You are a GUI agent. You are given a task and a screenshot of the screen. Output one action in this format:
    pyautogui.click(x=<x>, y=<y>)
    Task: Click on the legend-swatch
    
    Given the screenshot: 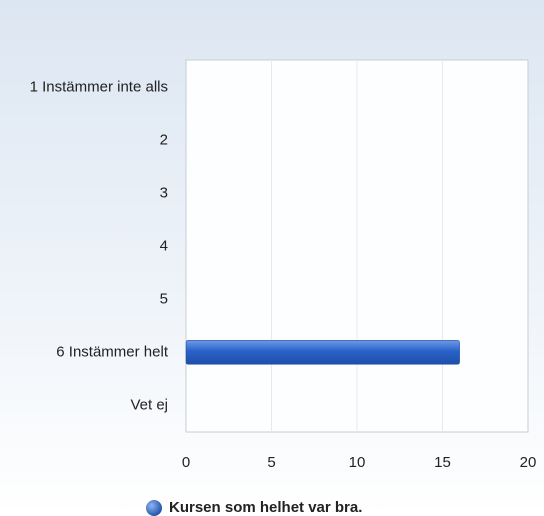 What is the action you would take?
    pyautogui.click(x=154, y=508)
    